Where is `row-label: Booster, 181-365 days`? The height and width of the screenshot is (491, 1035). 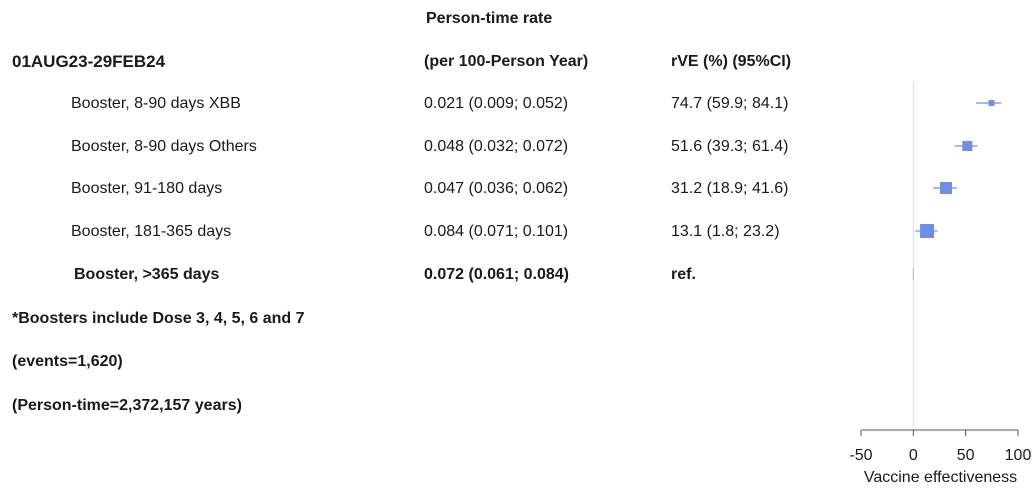 row-label: Booster, 181-365 days is located at coordinates (151, 231).